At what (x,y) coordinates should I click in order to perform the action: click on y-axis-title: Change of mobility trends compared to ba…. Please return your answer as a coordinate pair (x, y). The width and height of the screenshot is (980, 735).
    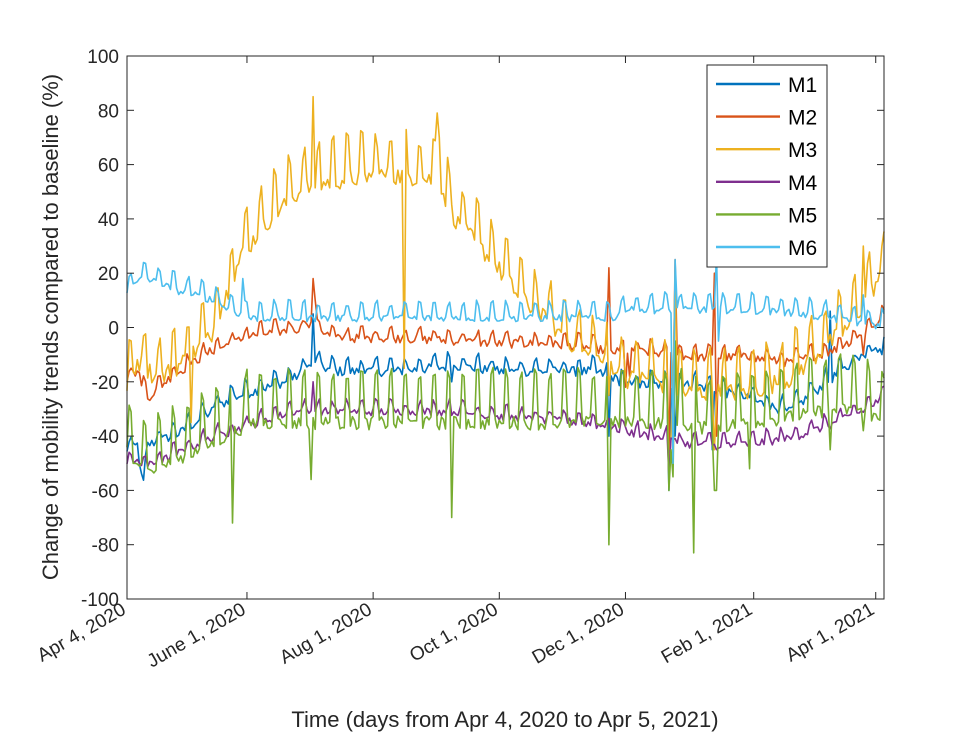
    Looking at the image, I should click on (50, 327).